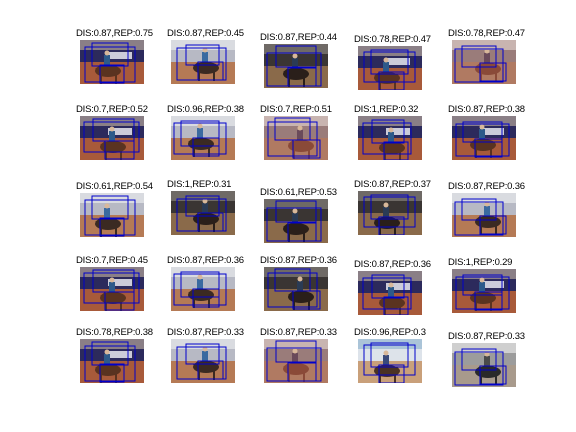 The height and width of the screenshot is (432, 576). What do you see at coordinates (199, 184) in the screenshot?
I see `score-label: DIS:1,REP:0.31` at bounding box center [199, 184].